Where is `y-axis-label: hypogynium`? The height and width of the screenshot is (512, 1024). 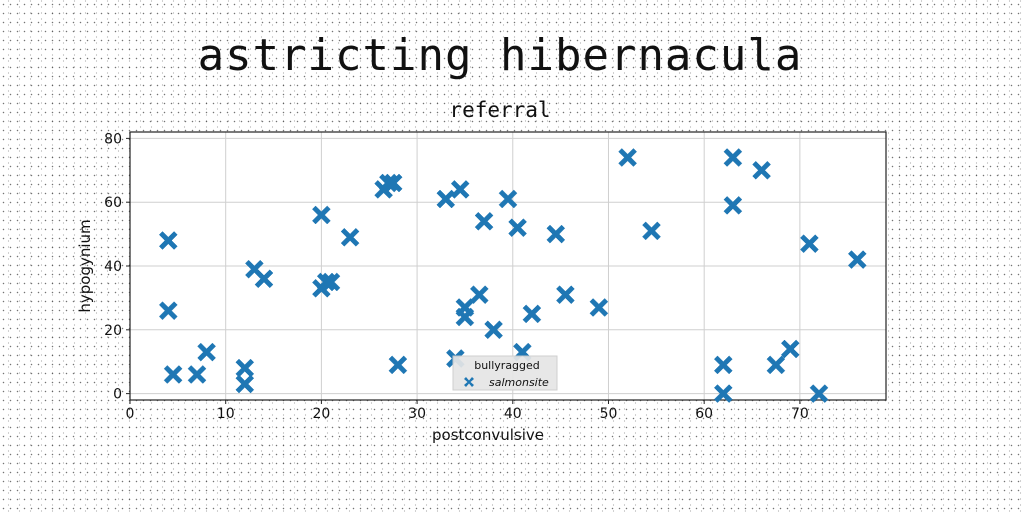
y-axis-label: hypogynium is located at coordinates (85, 265).